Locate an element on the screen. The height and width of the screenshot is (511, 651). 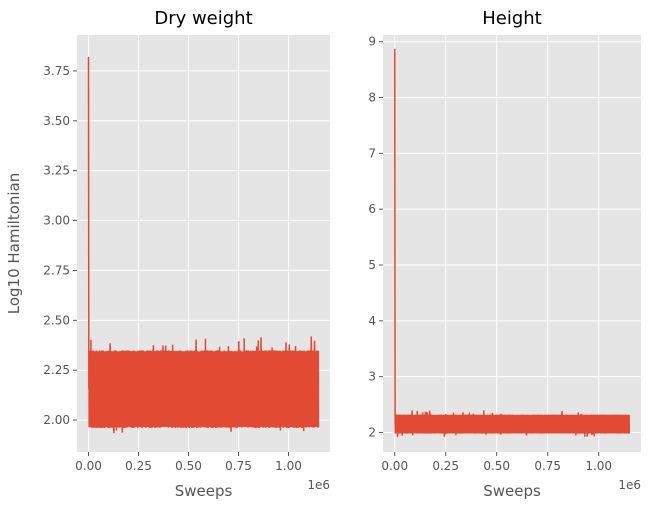
y-tick-label: 5 is located at coordinates (372, 265).